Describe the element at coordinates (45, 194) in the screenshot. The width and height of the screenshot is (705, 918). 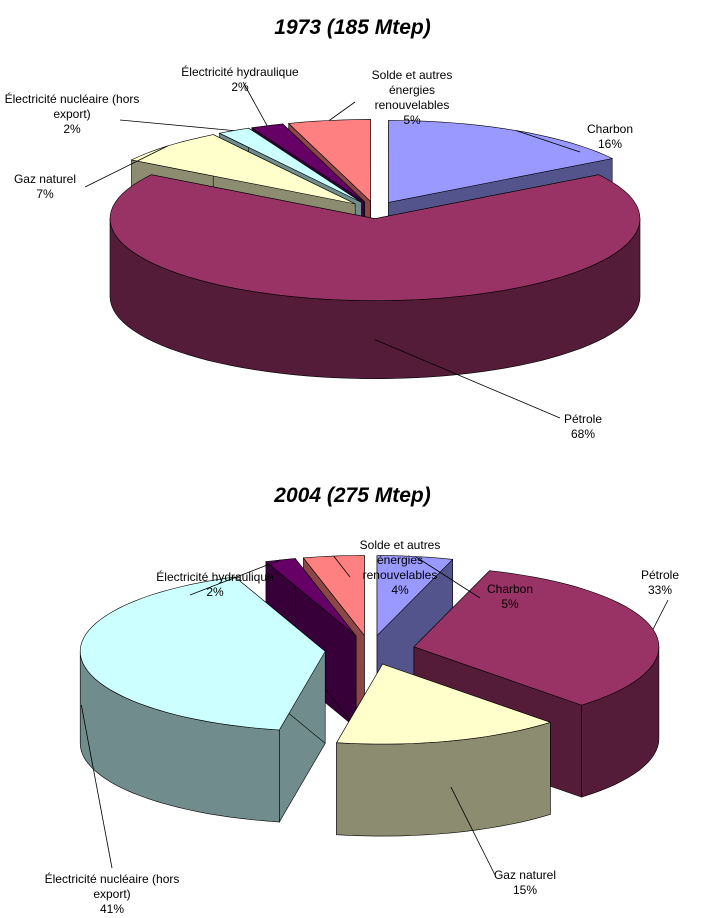
I see `value-label: 7%` at that location.